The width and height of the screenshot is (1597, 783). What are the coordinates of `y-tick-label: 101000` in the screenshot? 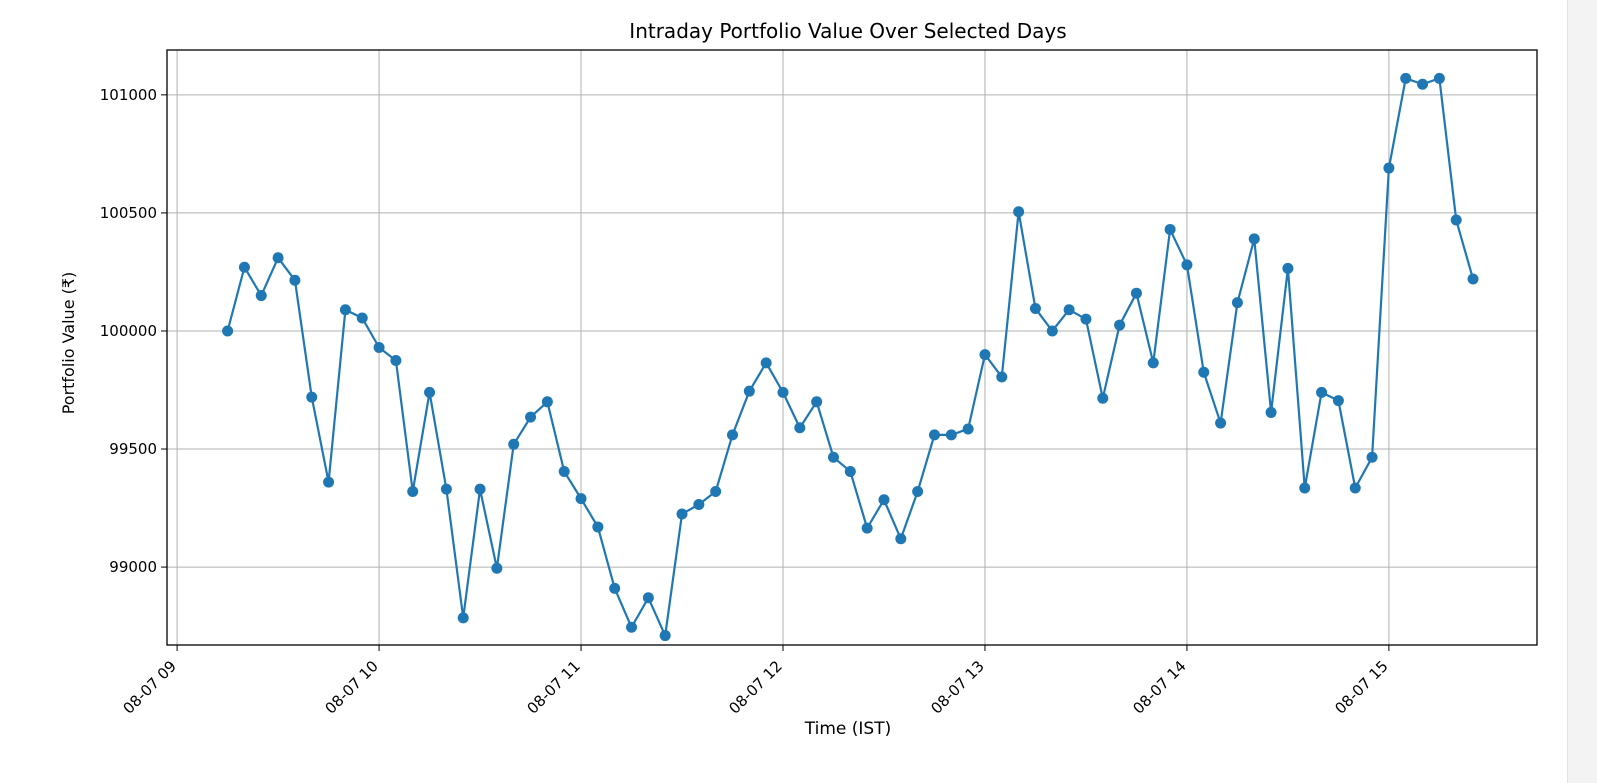 It's located at (128, 95).